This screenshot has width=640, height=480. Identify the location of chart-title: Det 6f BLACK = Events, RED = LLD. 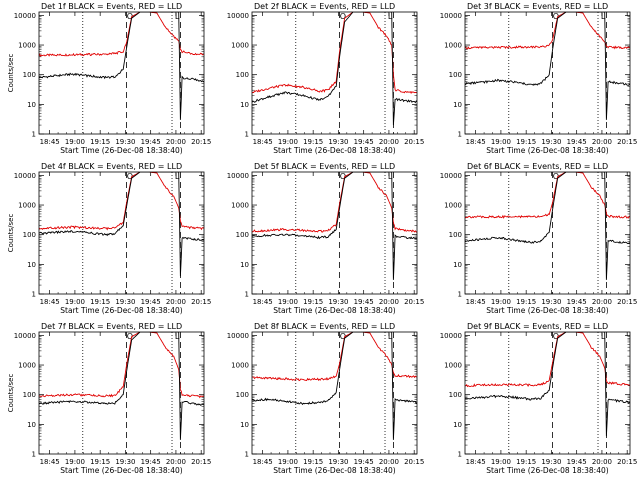
(537, 166).